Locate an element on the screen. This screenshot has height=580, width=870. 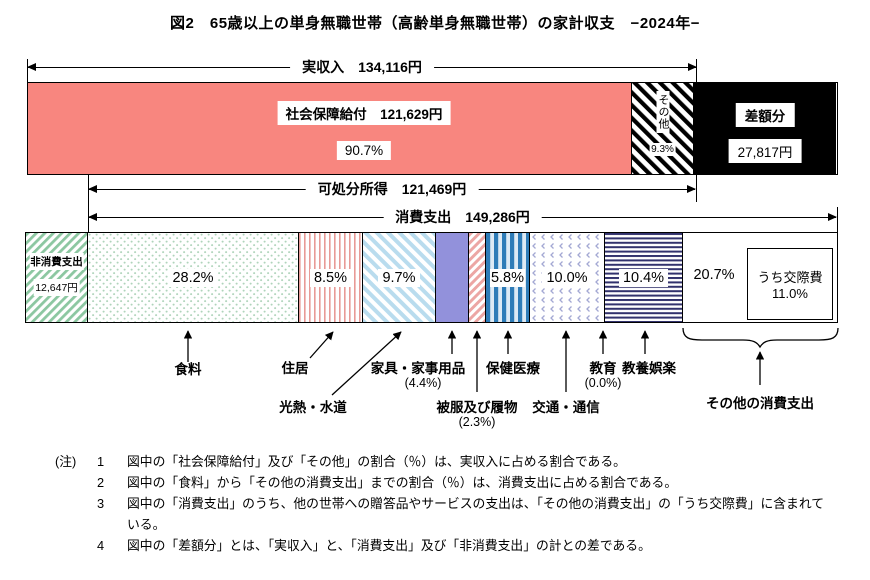
social-expenses-pct: 11.0% is located at coordinates (790, 293).